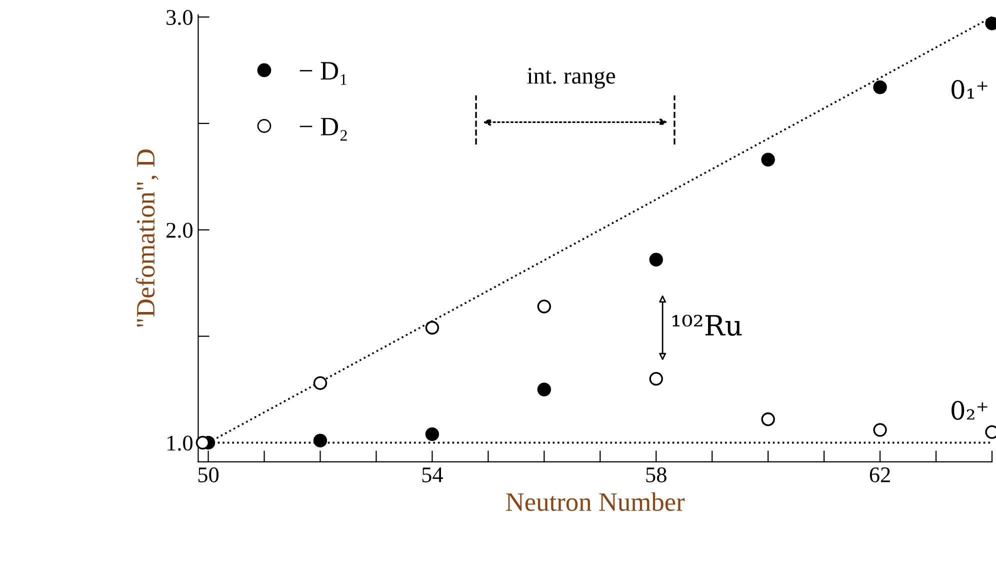 The height and width of the screenshot is (573, 996). What do you see at coordinates (571, 78) in the screenshot?
I see `annotation: int. range` at bounding box center [571, 78].